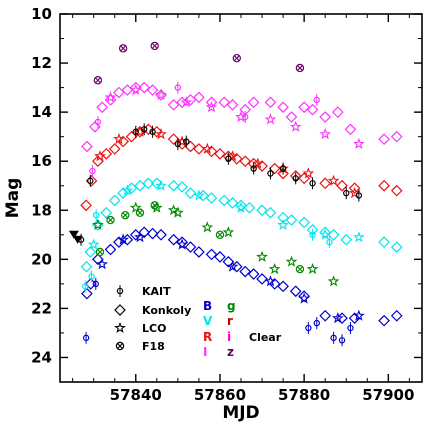 This screenshot has width=436, height=430. What do you see at coordinates (230, 321) in the screenshot?
I see `band-label-r-lower: r` at bounding box center [230, 321].